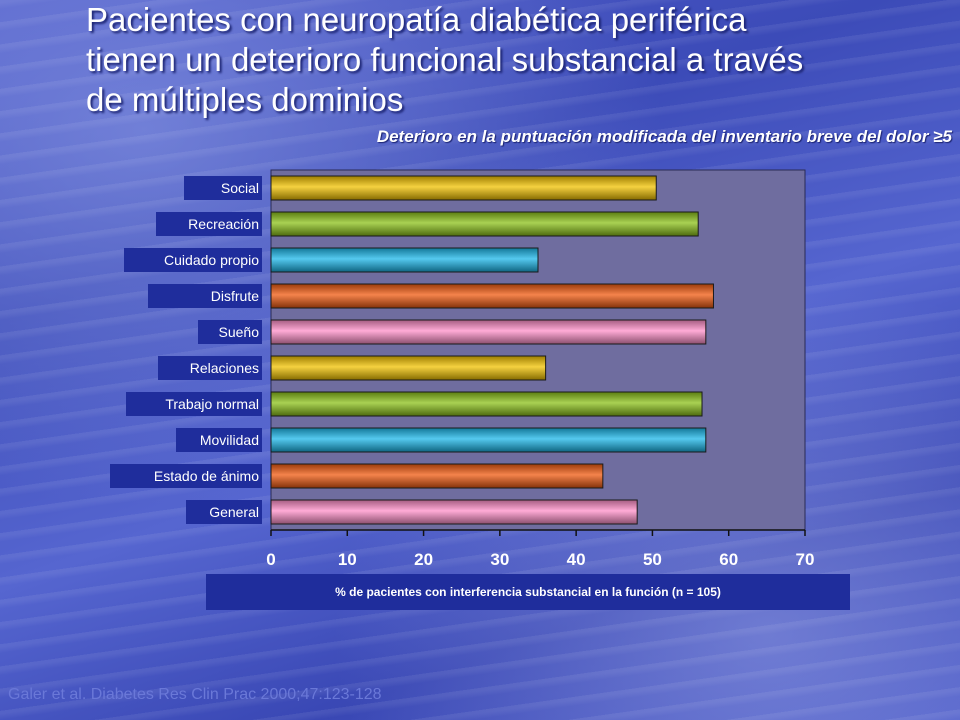 Image resolution: width=960 pixels, height=720 pixels. Describe the element at coordinates (206, 476) in the screenshot. I see `category-label: Estado de ánimo` at that location.